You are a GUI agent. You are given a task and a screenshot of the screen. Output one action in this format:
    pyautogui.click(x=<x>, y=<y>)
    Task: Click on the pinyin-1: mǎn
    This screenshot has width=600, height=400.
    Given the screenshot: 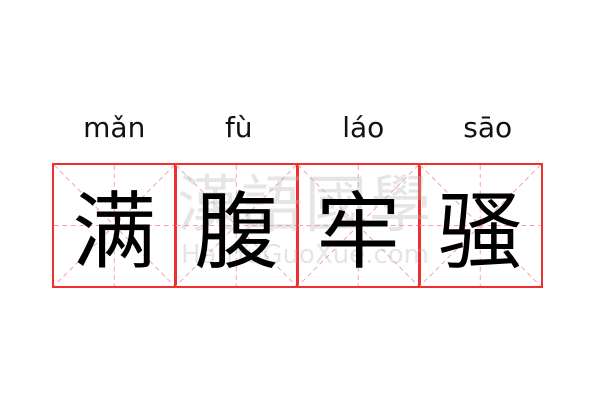 What is the action you would take?
    pyautogui.click(x=114, y=127)
    